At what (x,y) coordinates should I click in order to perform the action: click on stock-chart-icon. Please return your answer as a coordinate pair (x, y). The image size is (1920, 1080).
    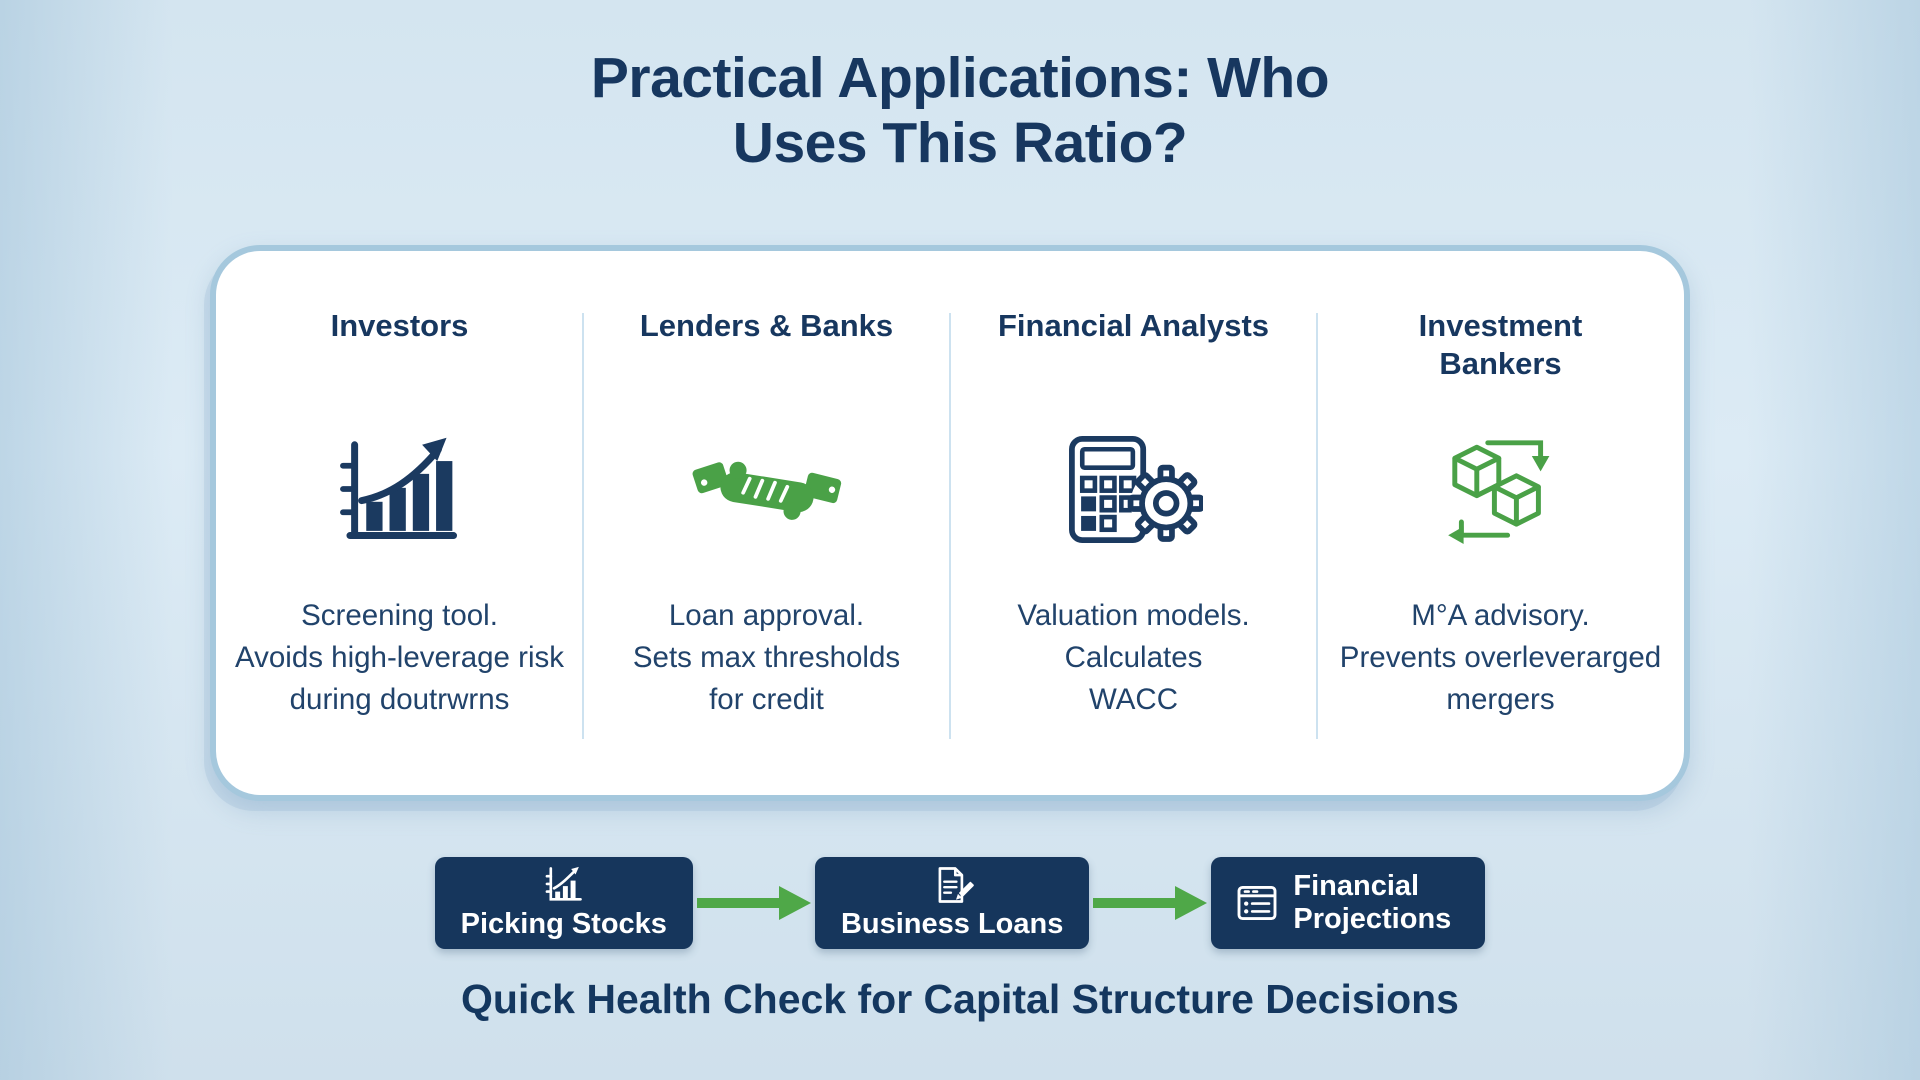
    Looking at the image, I should click on (564, 885).